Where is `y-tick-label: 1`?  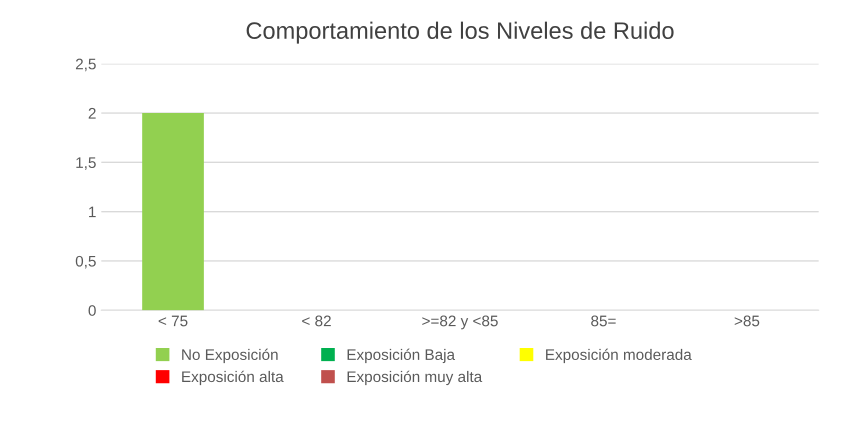
y-tick-label: 1 is located at coordinates (92, 212).